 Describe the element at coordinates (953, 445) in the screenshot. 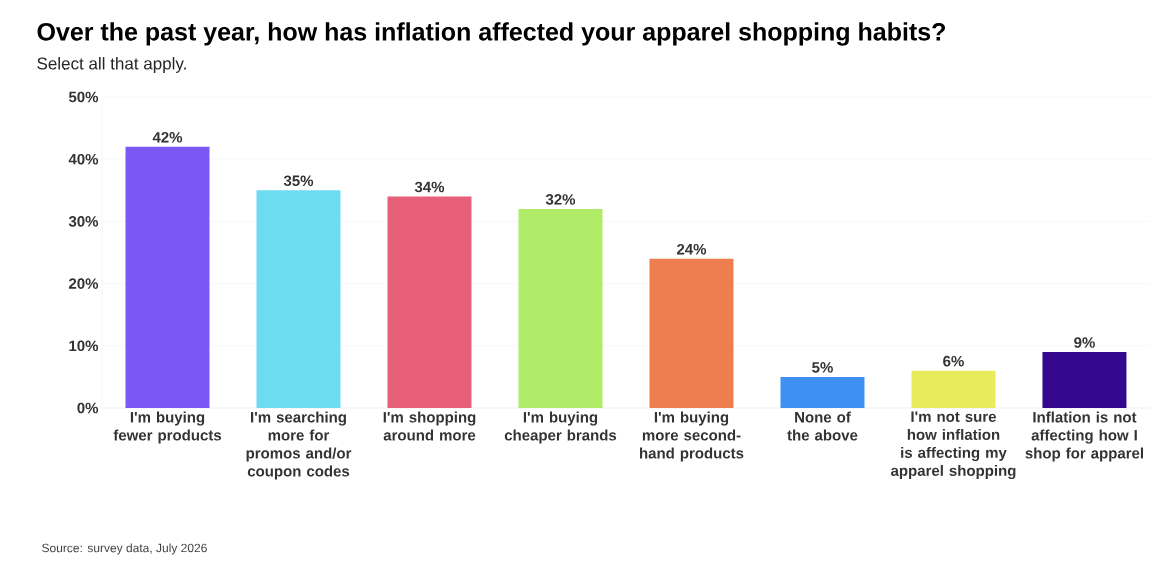

I see `x-tick-label: I'm not sure how inflation is affecting my apparel shopping` at that location.